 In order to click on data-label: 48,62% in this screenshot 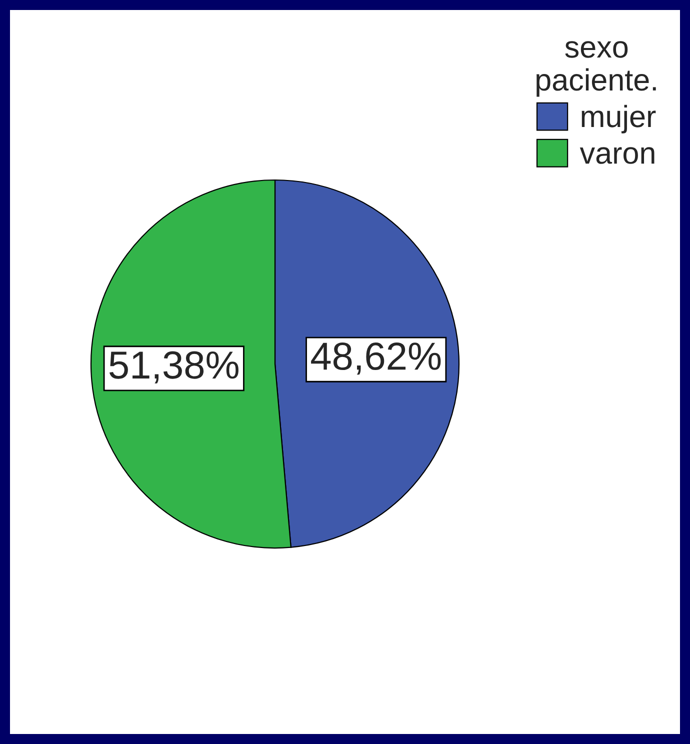, I will do `click(376, 358)`.